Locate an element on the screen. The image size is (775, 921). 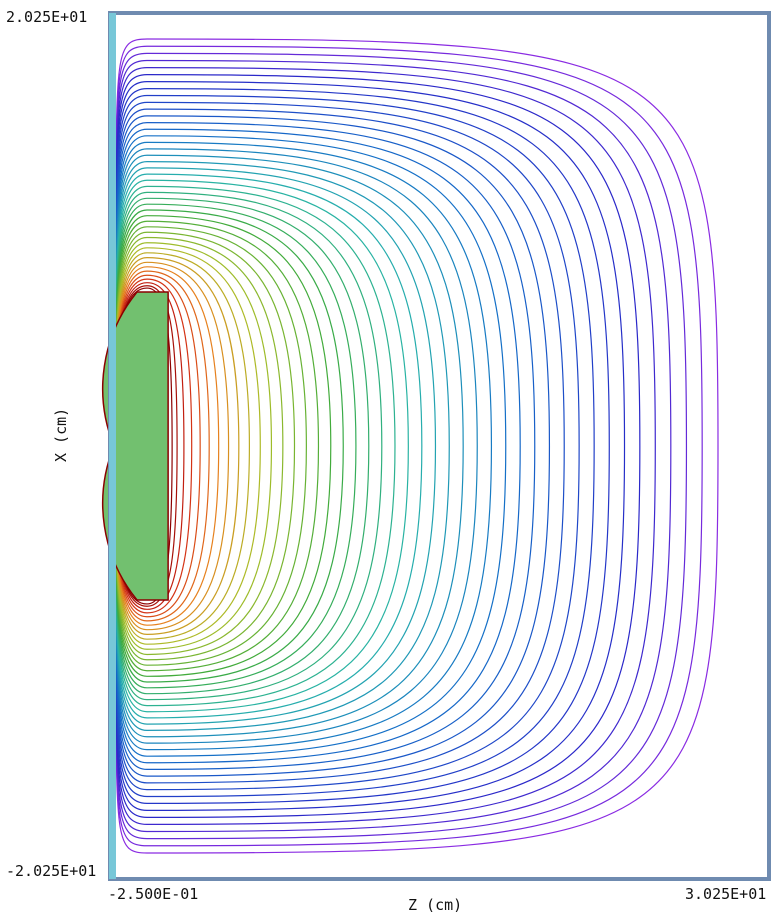
left-boundary is located at coordinates (112, 446).